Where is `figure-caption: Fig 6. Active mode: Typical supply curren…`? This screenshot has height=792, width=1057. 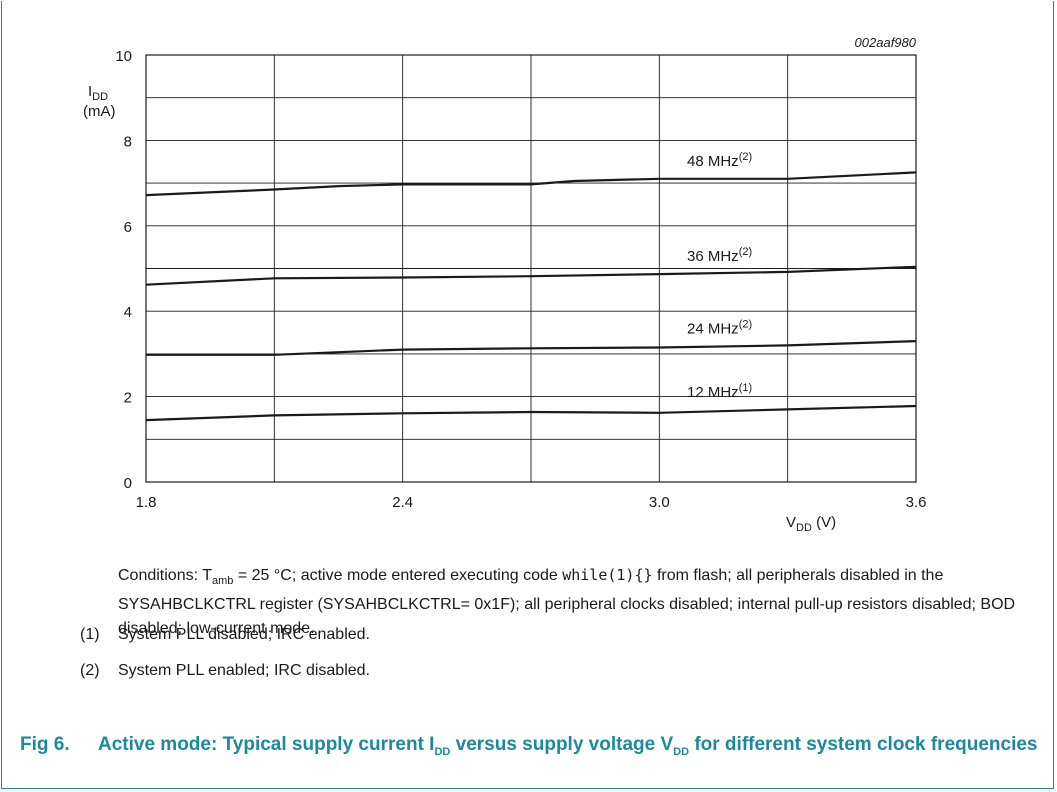 figure-caption: Fig 6. Active mode: Typical supply curren… is located at coordinates (530, 748).